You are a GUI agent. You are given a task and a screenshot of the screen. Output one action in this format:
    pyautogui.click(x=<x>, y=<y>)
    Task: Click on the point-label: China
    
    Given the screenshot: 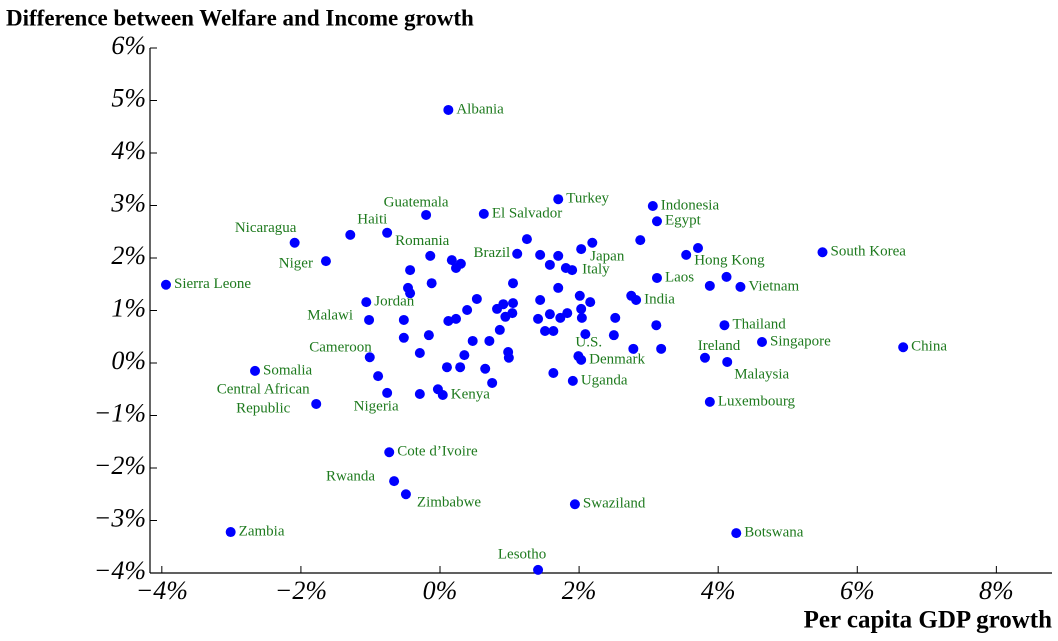 What is the action you would take?
    pyautogui.click(x=929, y=347)
    